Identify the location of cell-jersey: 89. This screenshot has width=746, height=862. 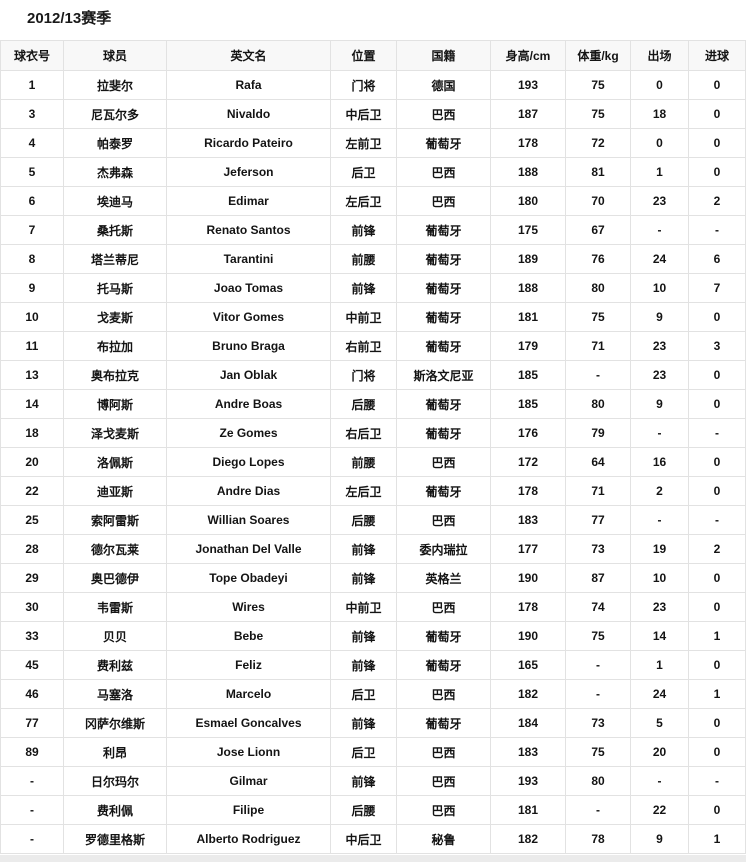
(32, 752).